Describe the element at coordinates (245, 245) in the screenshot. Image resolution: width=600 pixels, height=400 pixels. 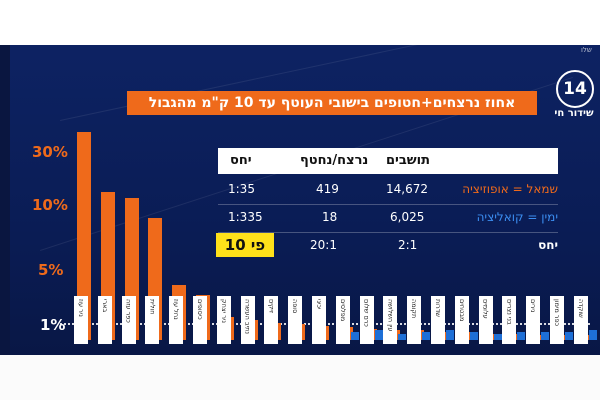
I see `ratio-badge: פי 10` at that location.